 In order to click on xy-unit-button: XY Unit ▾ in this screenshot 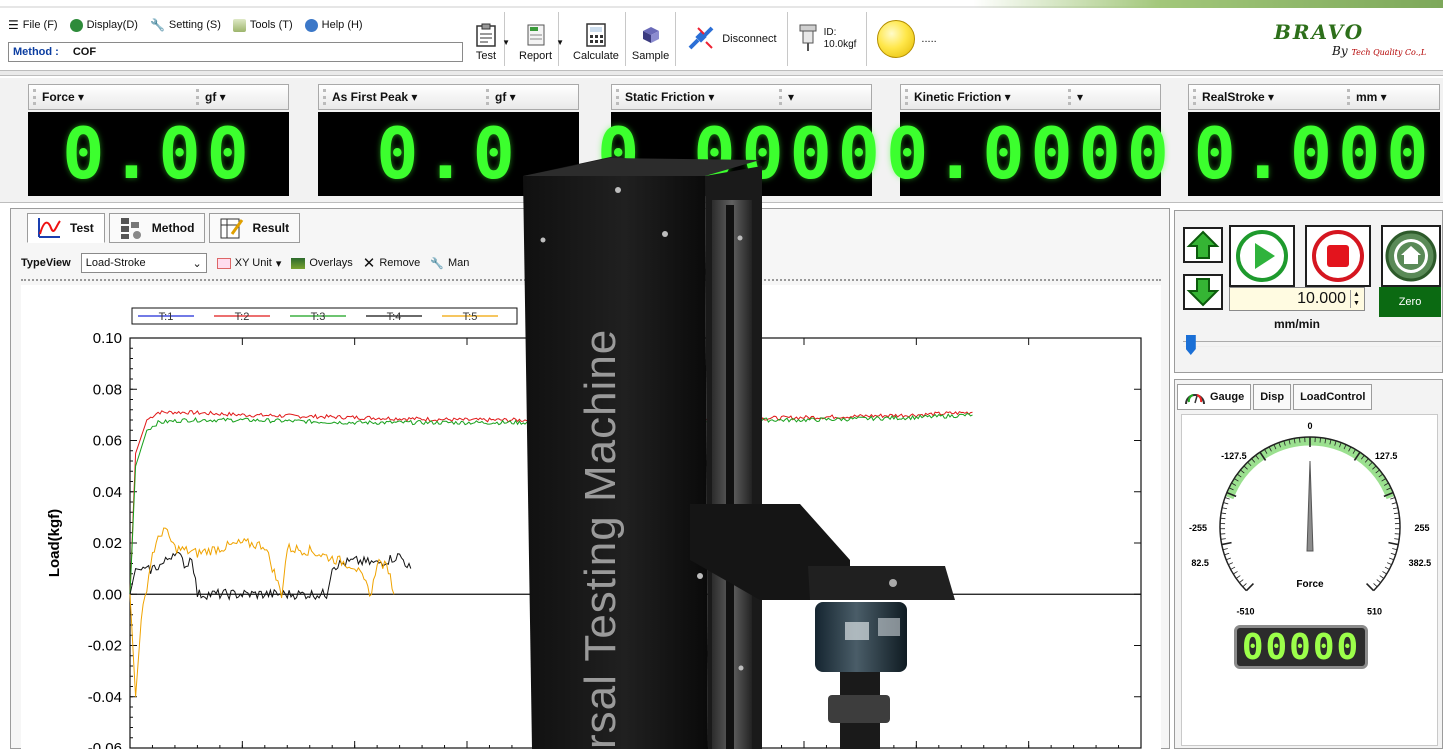, I will do `click(248, 263)`.